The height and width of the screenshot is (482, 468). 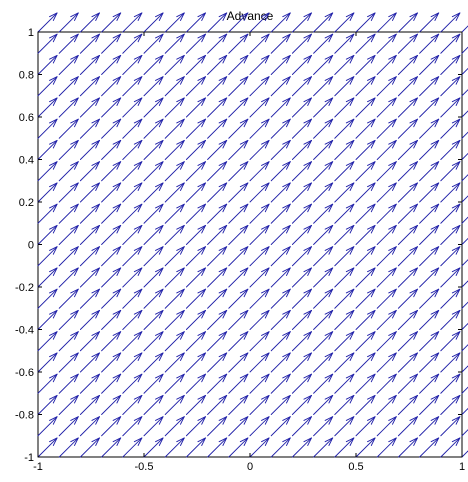 What do you see at coordinates (24, 288) in the screenshot?
I see `y-tick-label: -0.2` at bounding box center [24, 288].